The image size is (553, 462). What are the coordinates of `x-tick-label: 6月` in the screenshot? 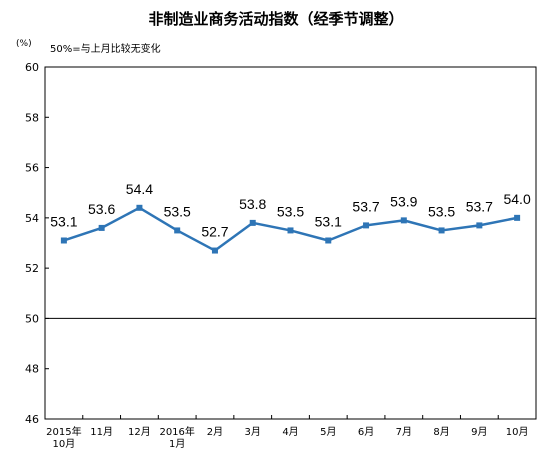 It's located at (366, 432).